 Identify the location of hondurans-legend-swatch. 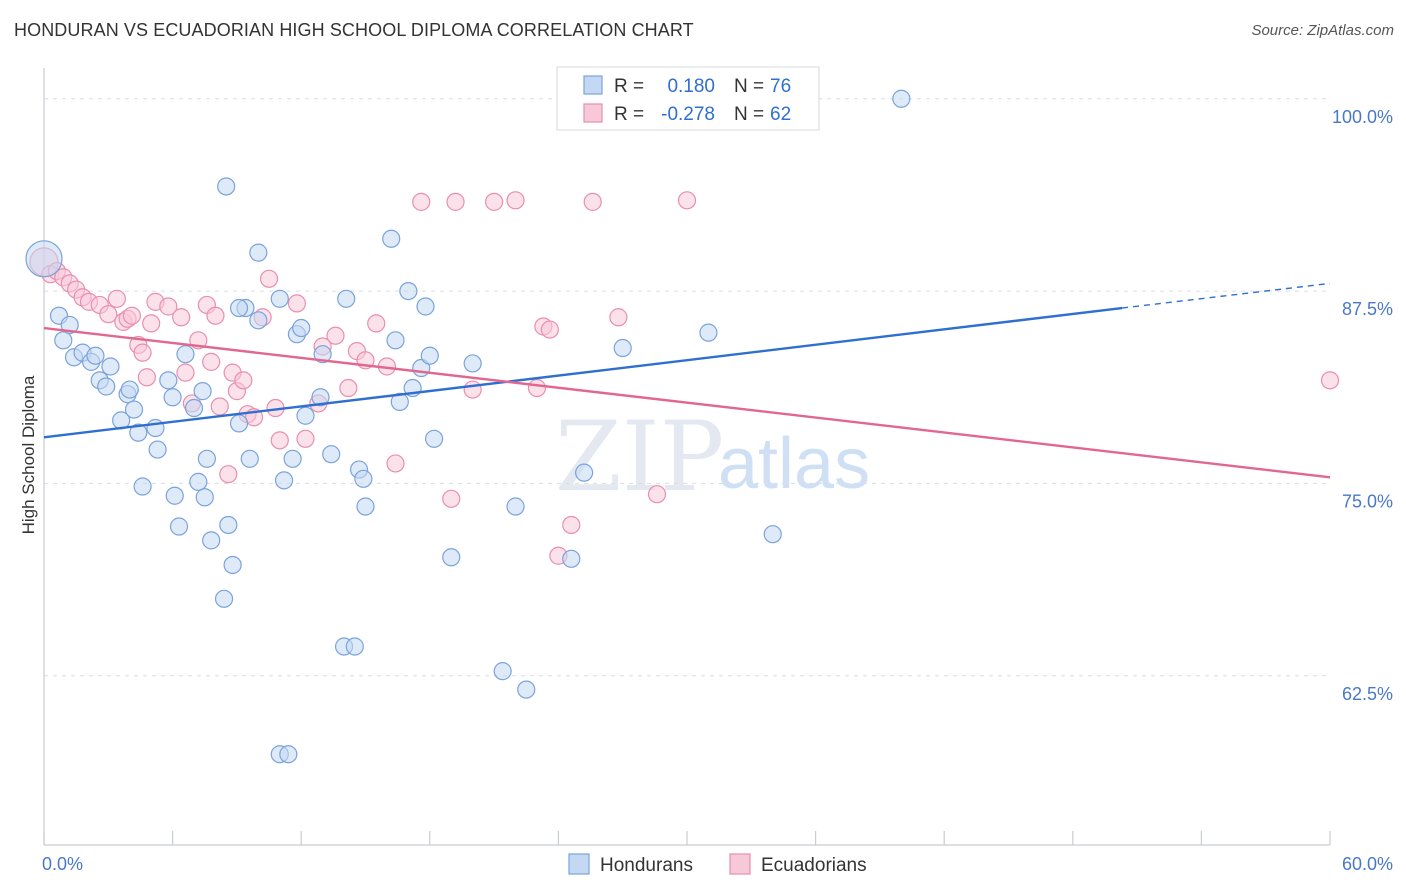
(579, 864).